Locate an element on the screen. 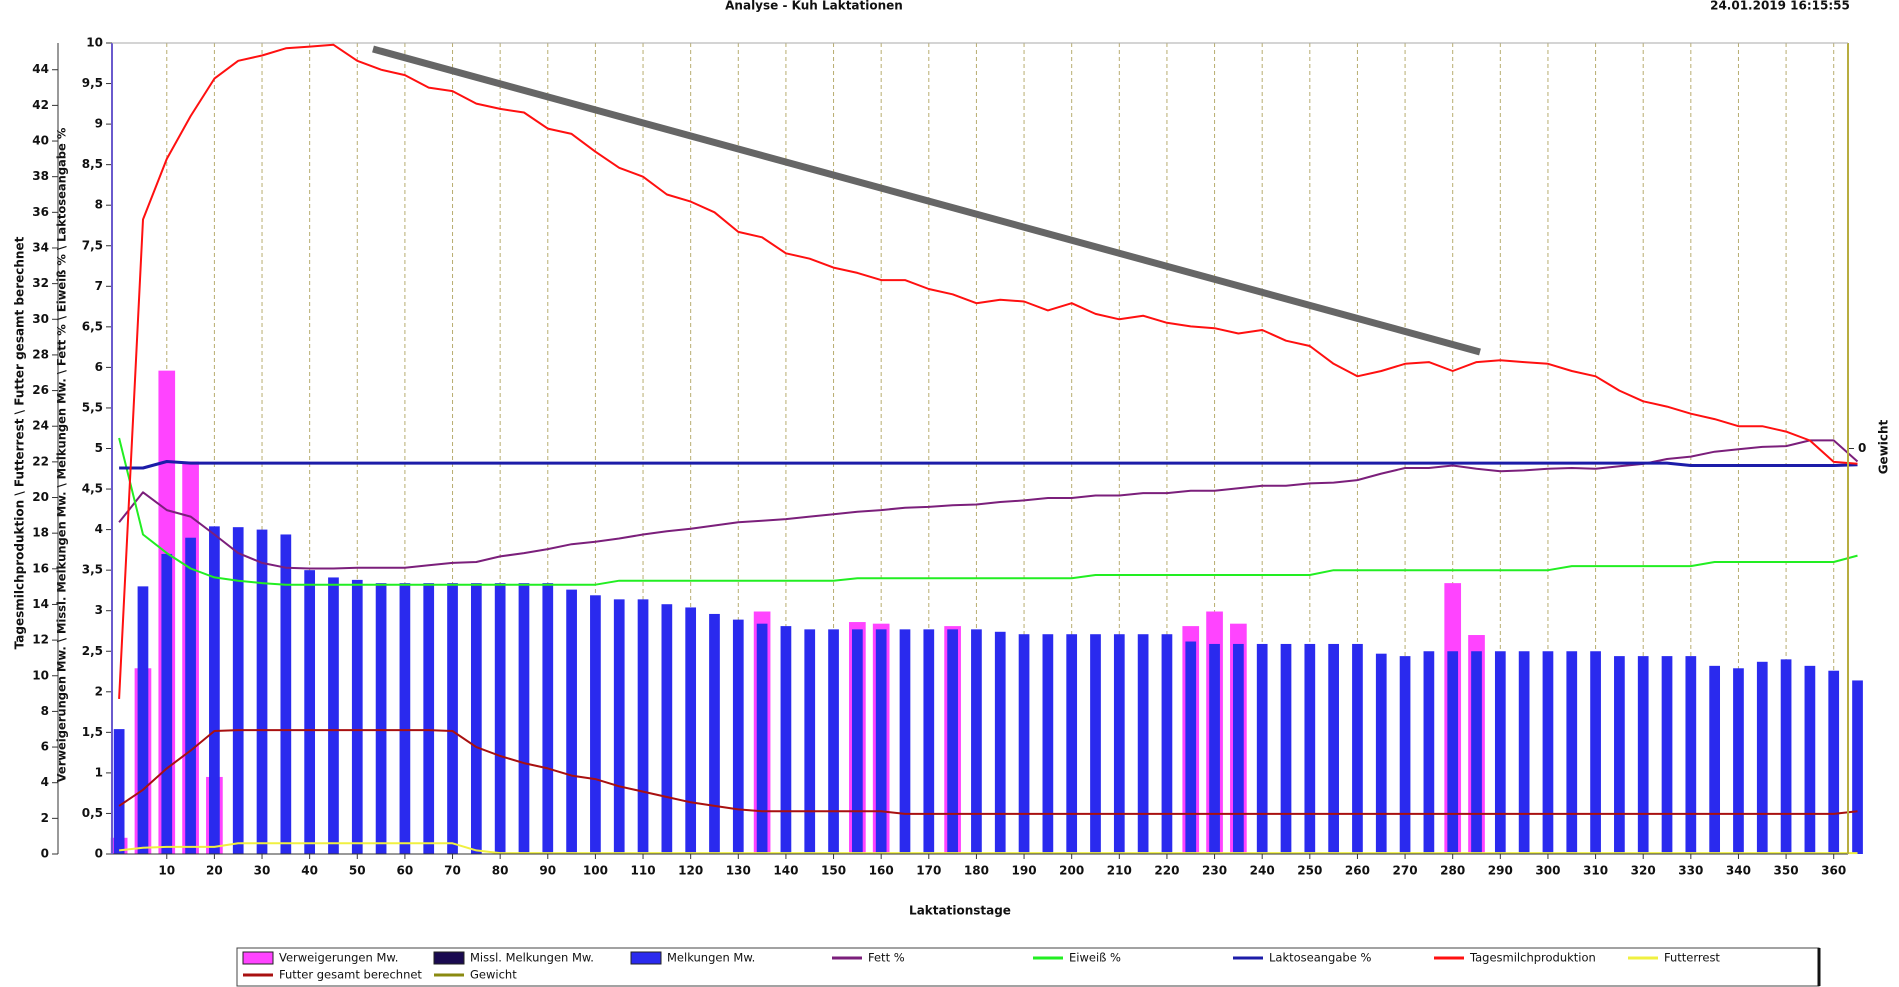  legend-label: Melkungen Mw. is located at coordinates (711, 958).